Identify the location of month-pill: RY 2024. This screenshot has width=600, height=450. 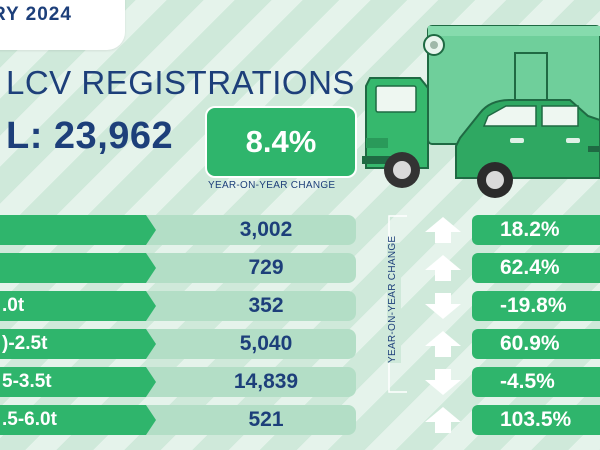
(62, 25).